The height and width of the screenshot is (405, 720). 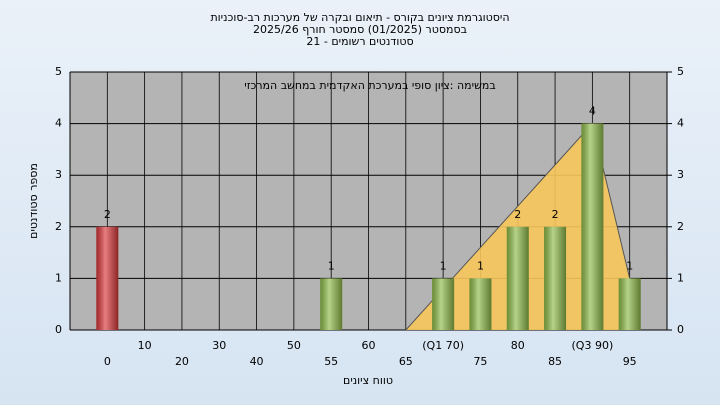 What do you see at coordinates (480, 361) in the screenshot?
I see `x-tick-label: 75` at bounding box center [480, 361].